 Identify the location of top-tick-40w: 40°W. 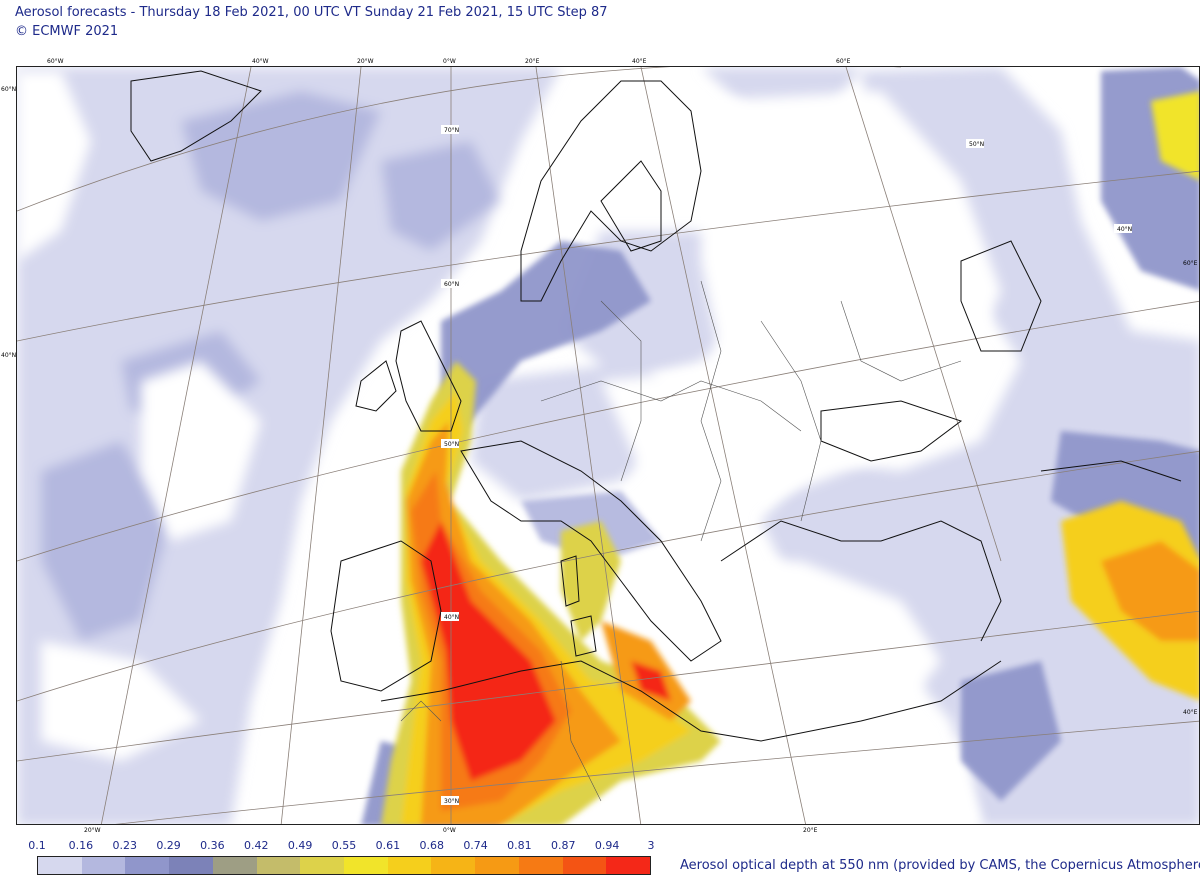
(260, 61).